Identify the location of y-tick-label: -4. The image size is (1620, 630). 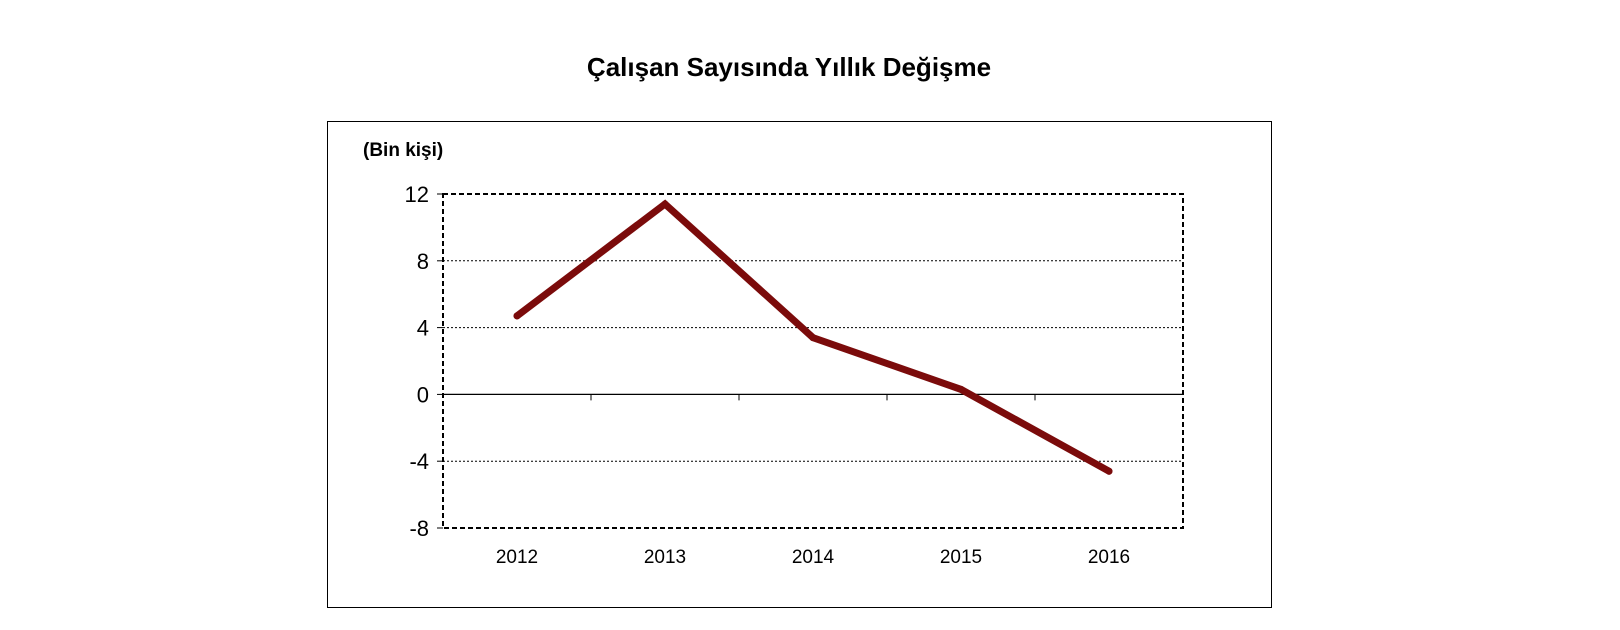
(419, 461).